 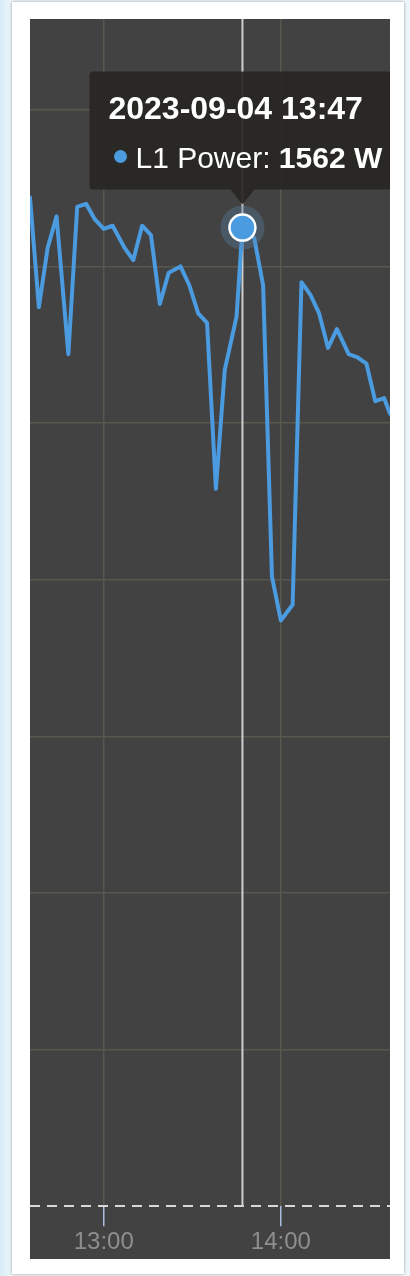 What do you see at coordinates (280, 1241) in the screenshot?
I see `x-tick-label: 14:00` at bounding box center [280, 1241].